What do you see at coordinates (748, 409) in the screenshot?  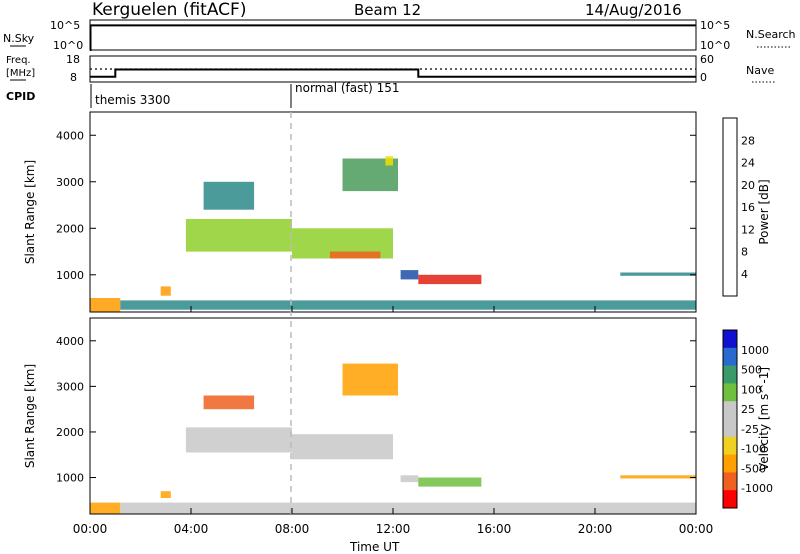 I see `vel-cbar-tick-3: 25` at bounding box center [748, 409].